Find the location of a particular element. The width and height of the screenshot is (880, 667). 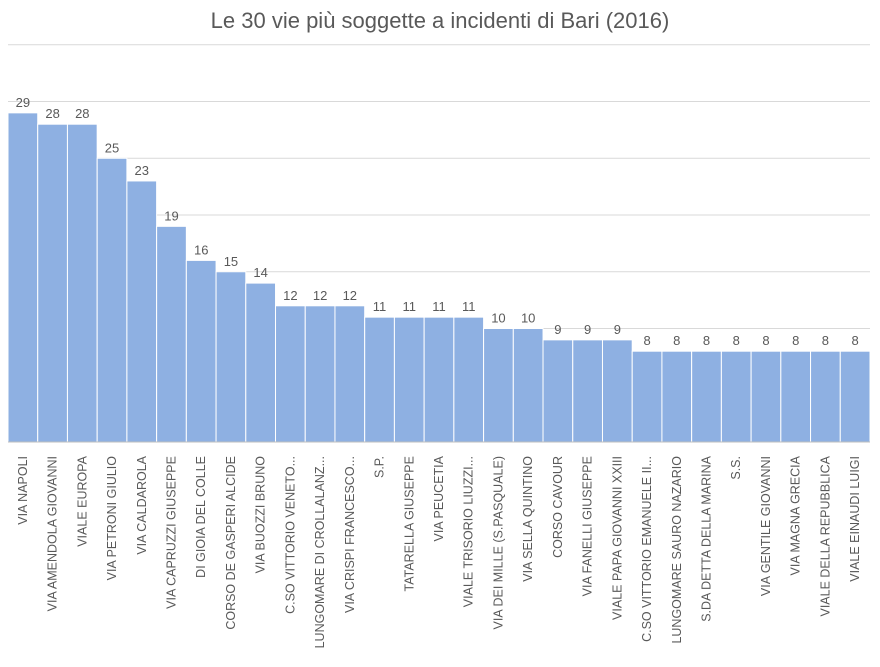

category-label: VIA CALDAROLA is located at coordinates (142, 504).